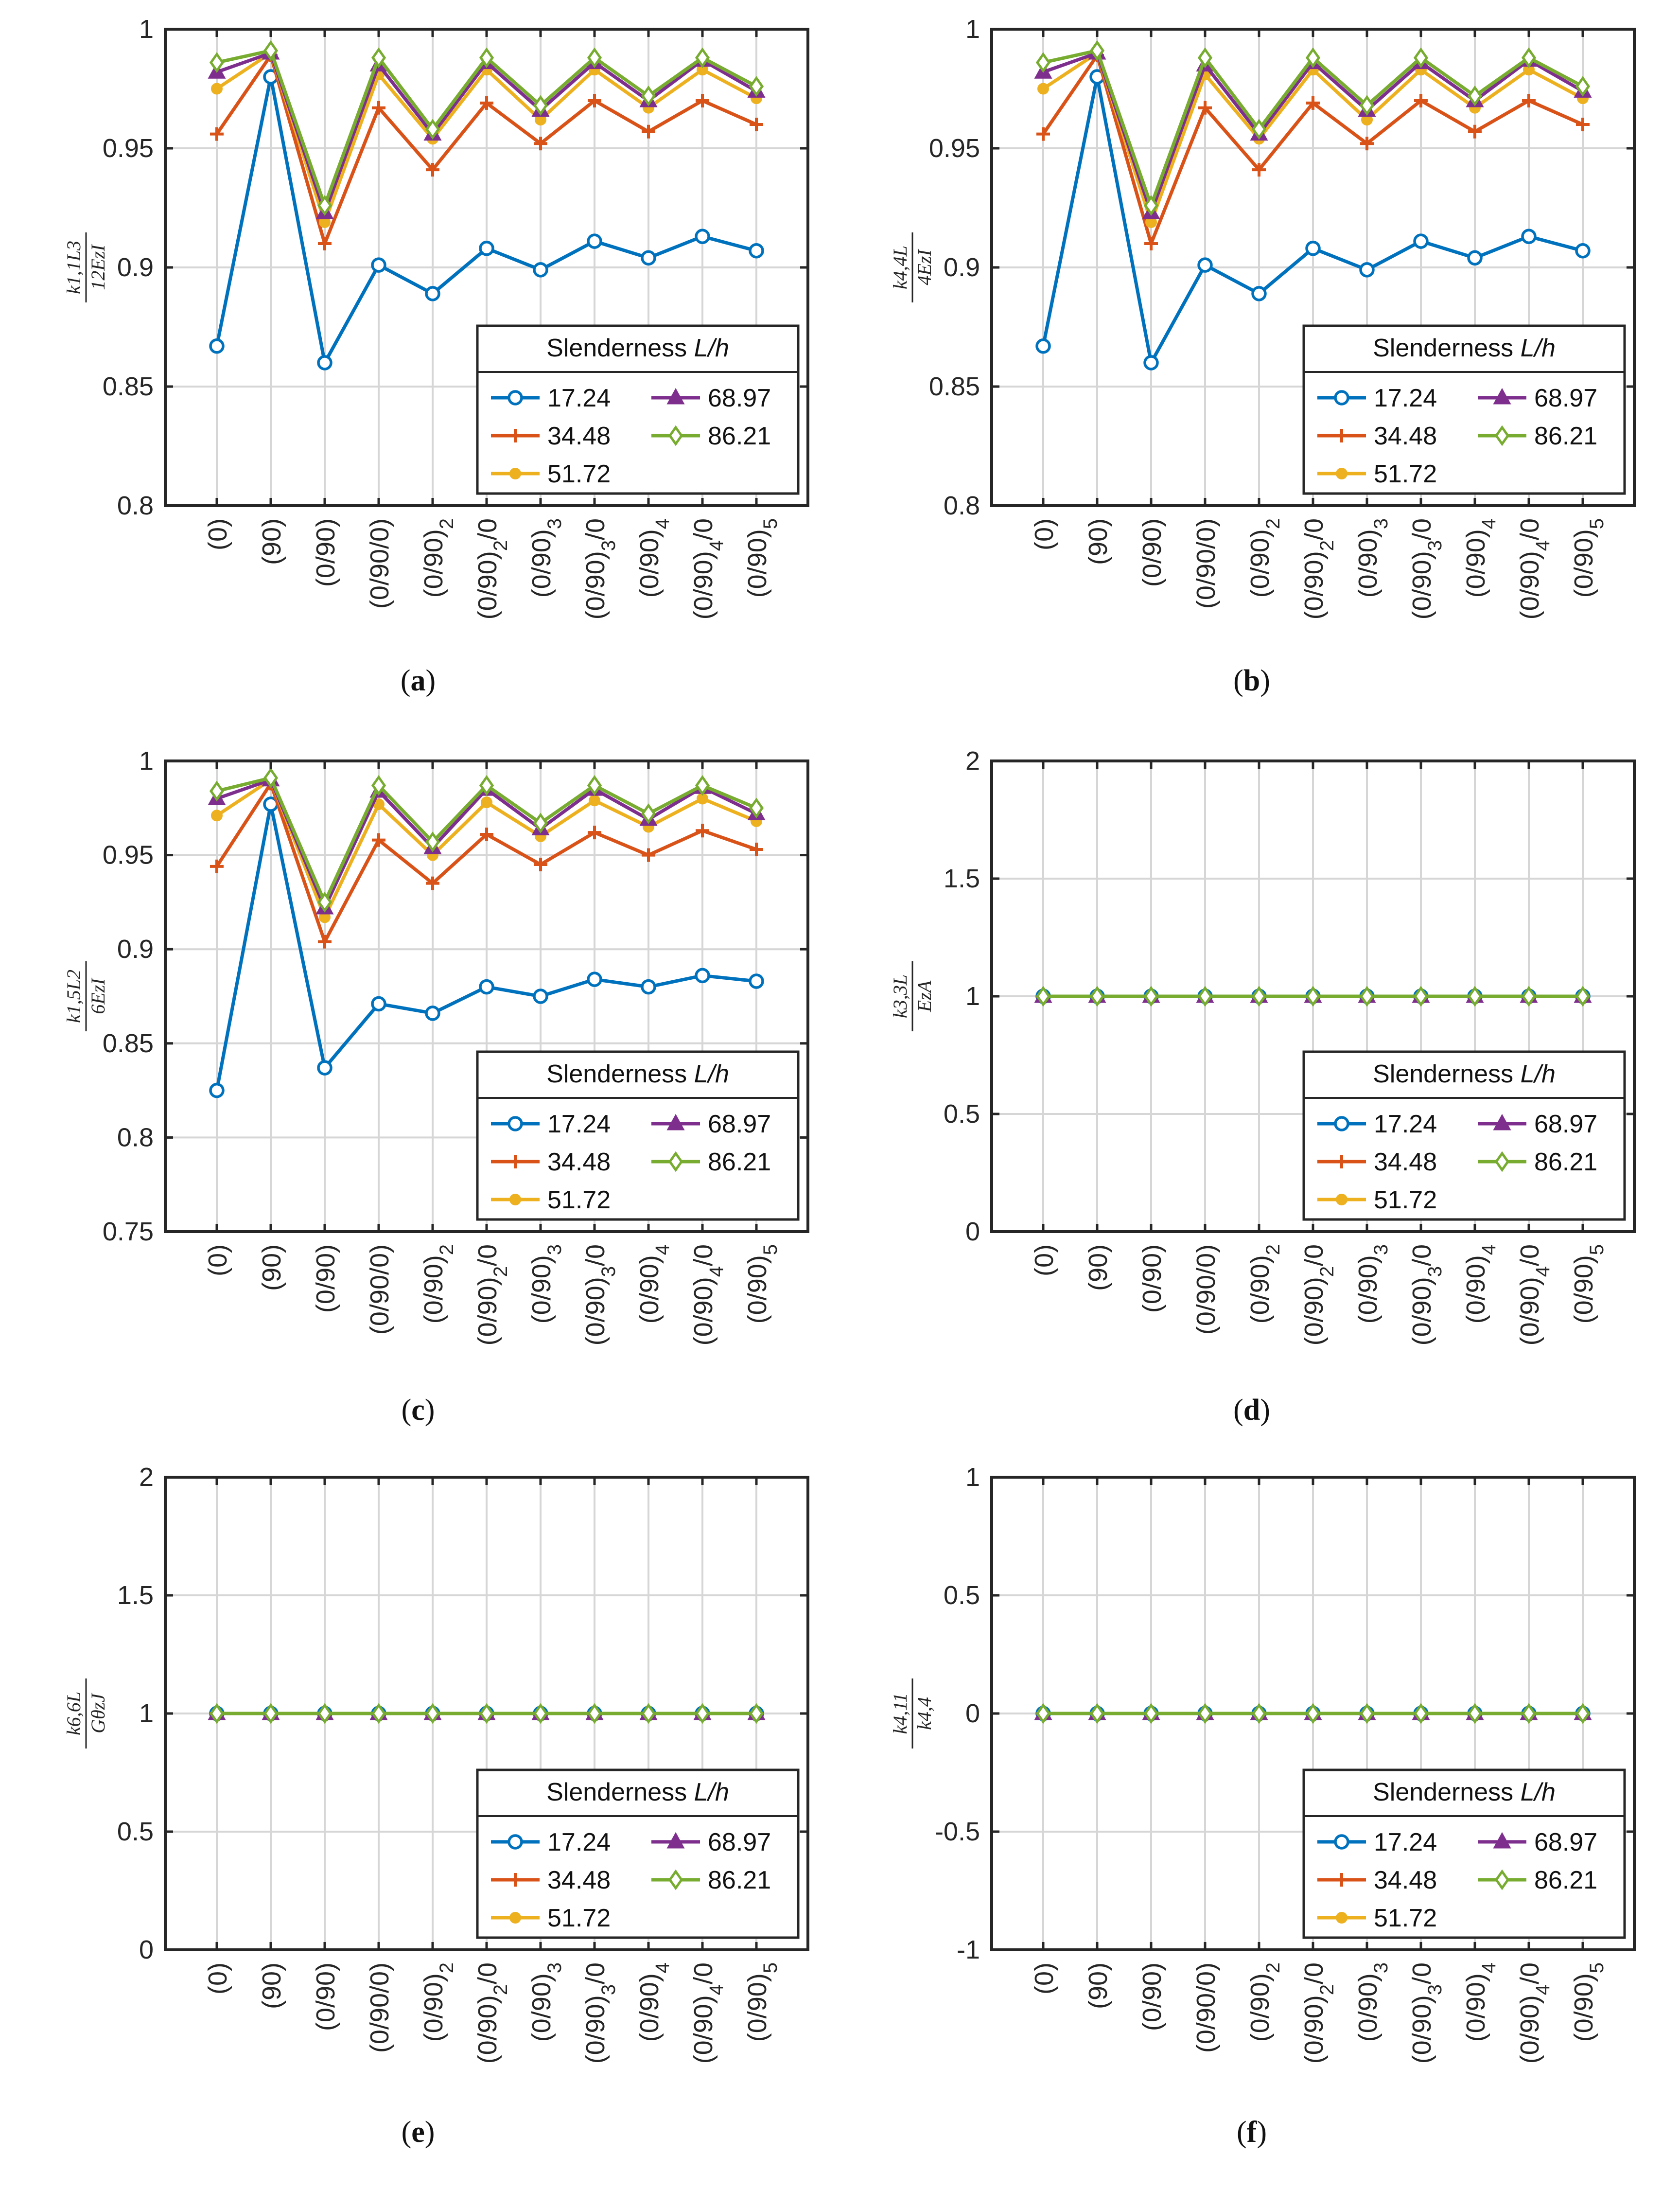  I want to click on x-tick-label: (0/90/0), so click(379, 1289).